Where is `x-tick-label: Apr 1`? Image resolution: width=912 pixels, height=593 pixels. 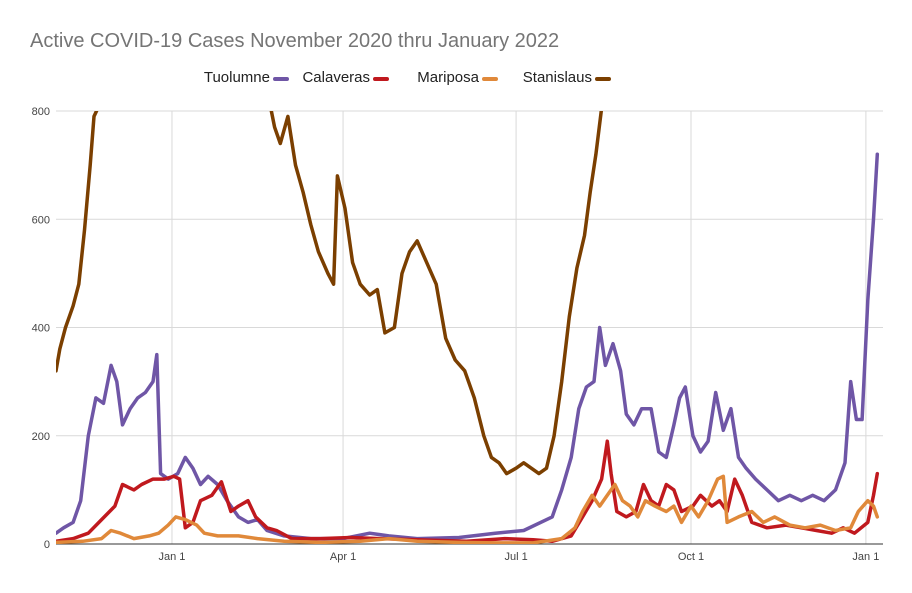 x-tick-label: Apr 1 is located at coordinates (343, 557).